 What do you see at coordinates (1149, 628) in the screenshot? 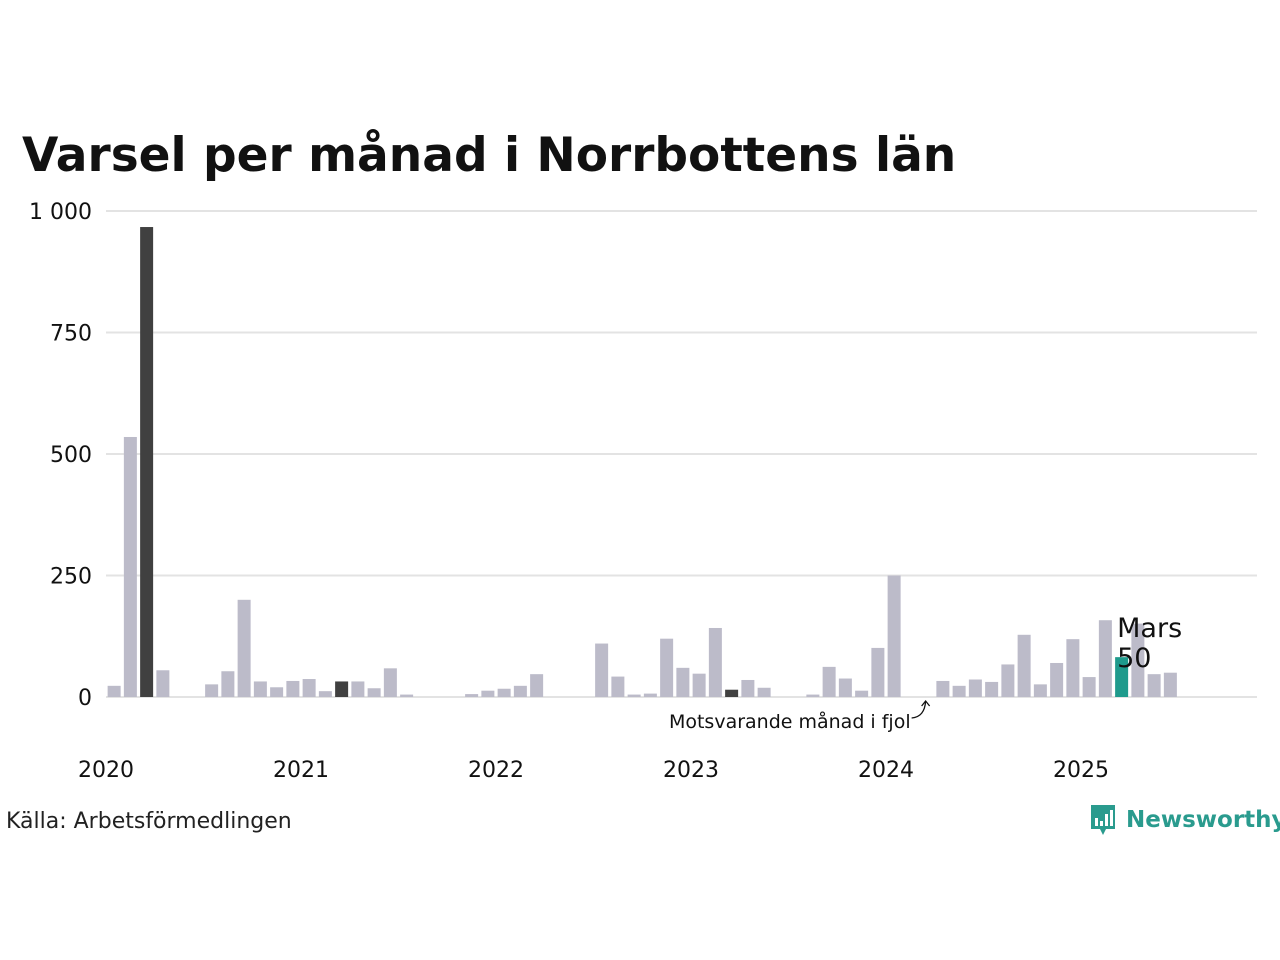
I see `current-month-label: Mars` at bounding box center [1149, 628].